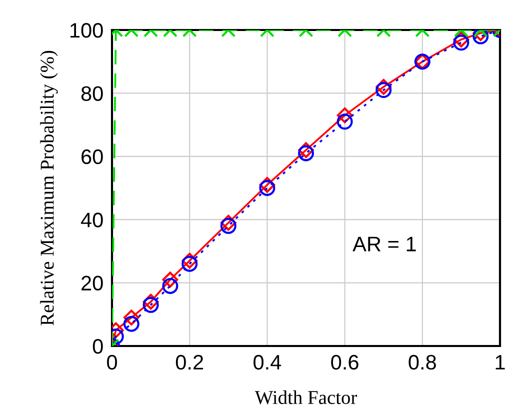 The image size is (510, 419). I want to click on y-tick-label: 100, so click(86, 30).